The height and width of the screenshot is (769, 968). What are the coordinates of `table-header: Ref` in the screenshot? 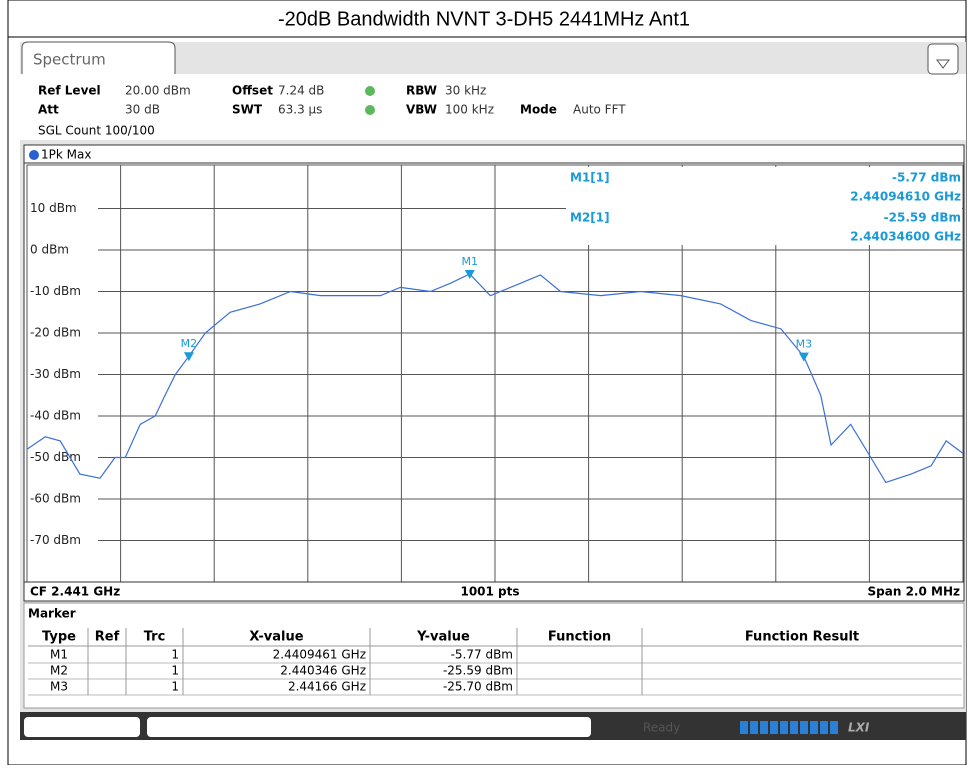 It's located at (107, 637).